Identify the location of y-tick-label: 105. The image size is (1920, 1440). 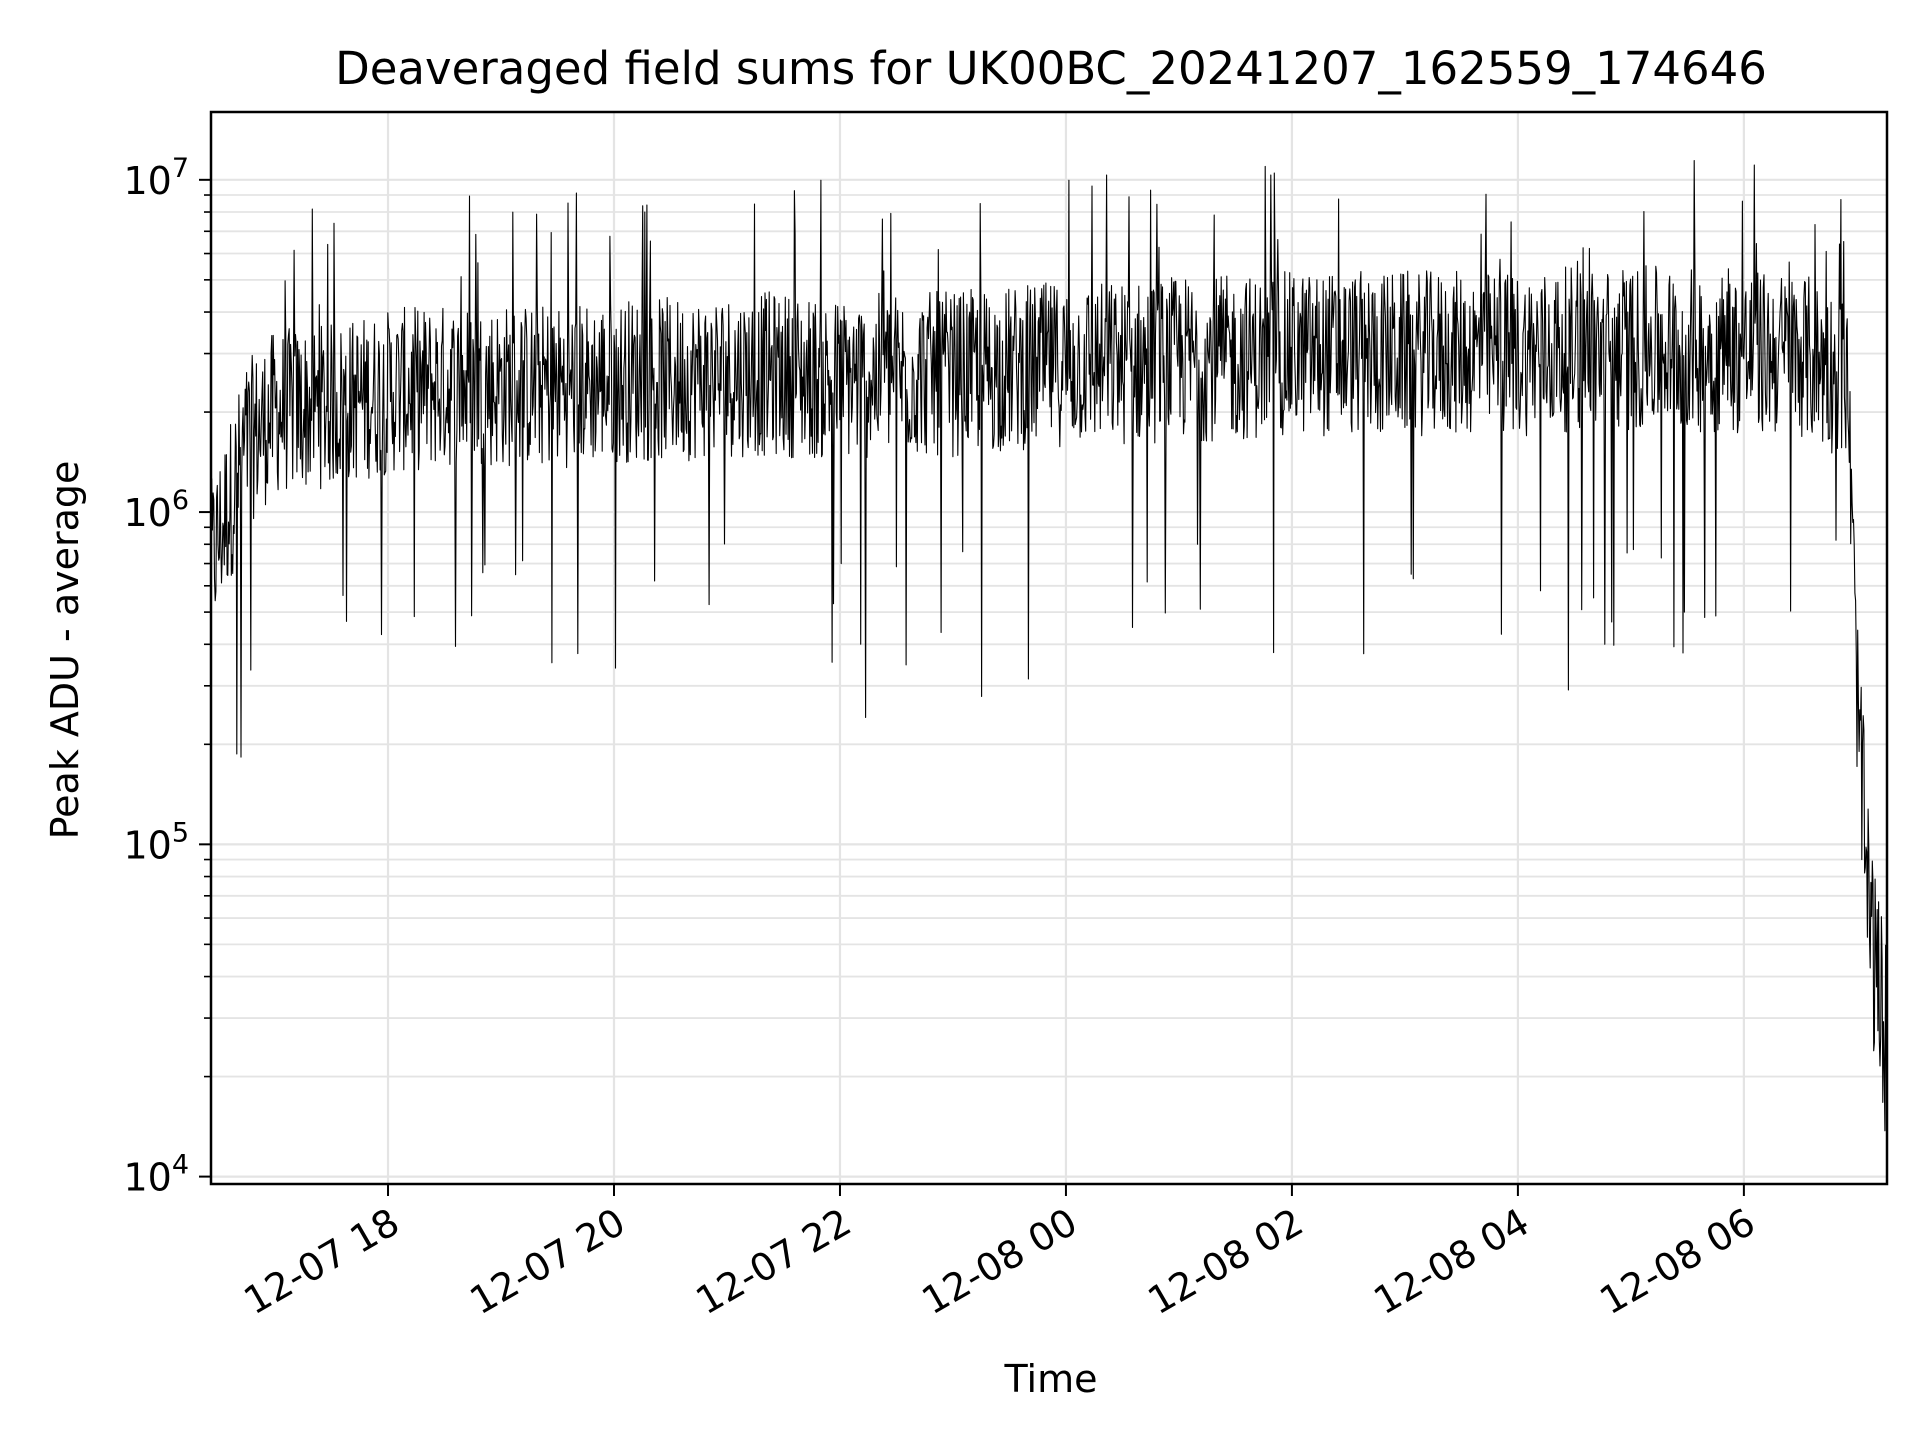
(156, 842).